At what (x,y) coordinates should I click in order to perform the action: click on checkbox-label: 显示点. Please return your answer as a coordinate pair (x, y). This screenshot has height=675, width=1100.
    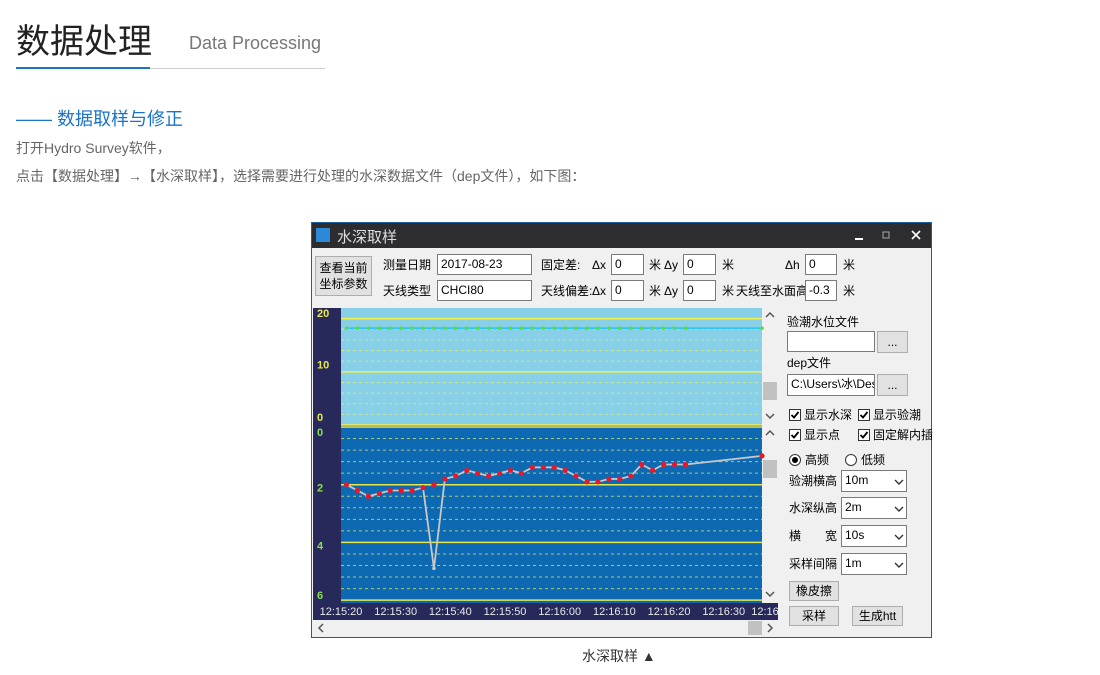
    Looking at the image, I should click on (822, 435).